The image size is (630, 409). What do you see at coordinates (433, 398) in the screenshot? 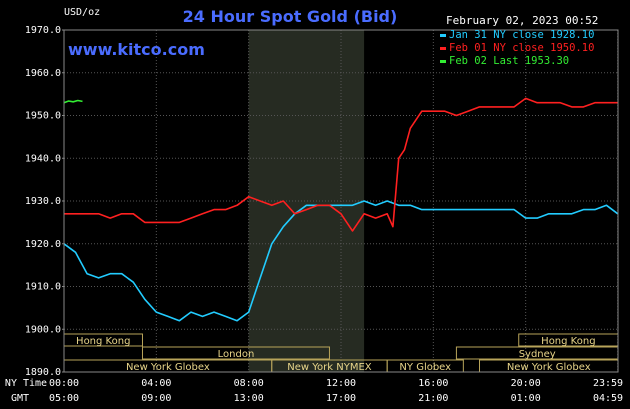
I see `x-tick-label-gmt: 21:00` at bounding box center [433, 398].